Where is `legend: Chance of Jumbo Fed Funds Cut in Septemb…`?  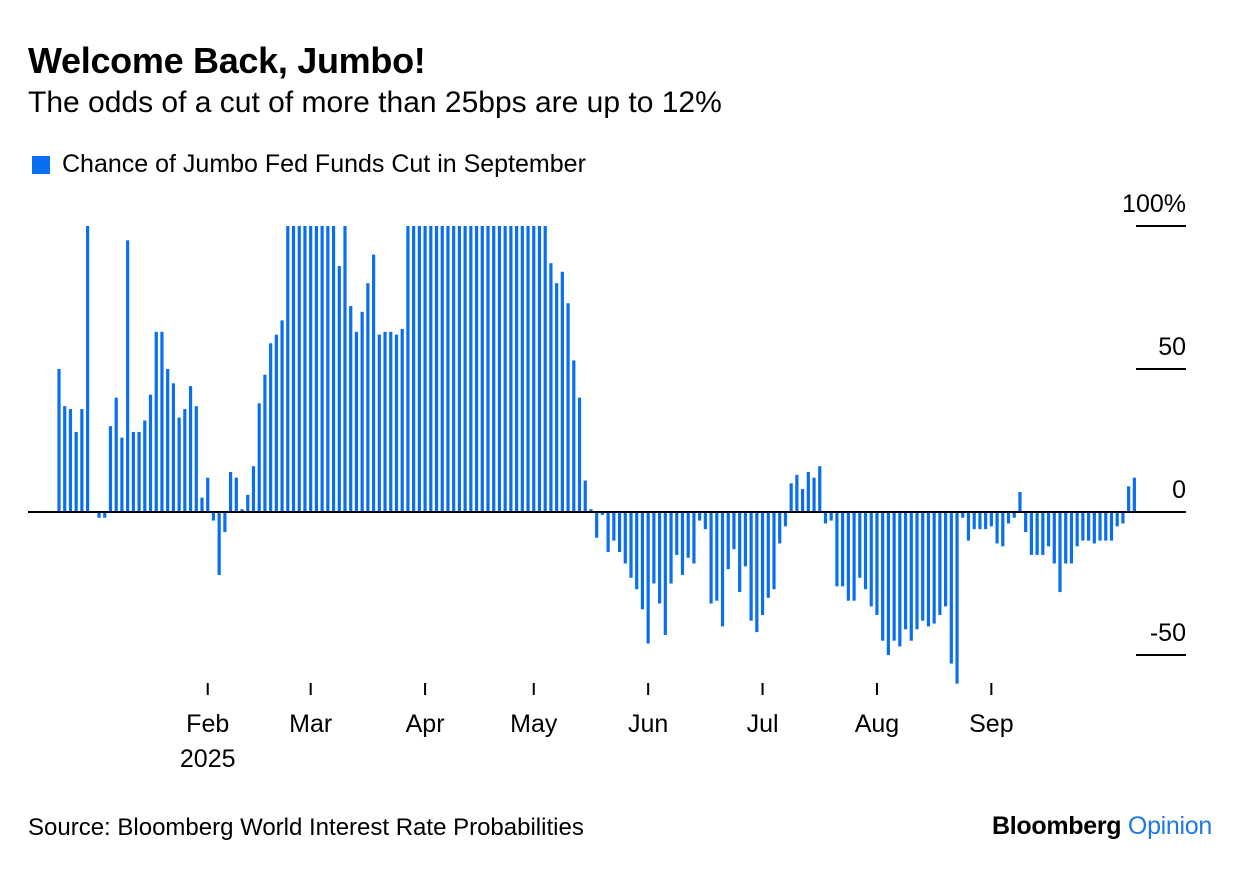 legend: Chance of Jumbo Fed Funds Cut in Septemb… is located at coordinates (309, 164).